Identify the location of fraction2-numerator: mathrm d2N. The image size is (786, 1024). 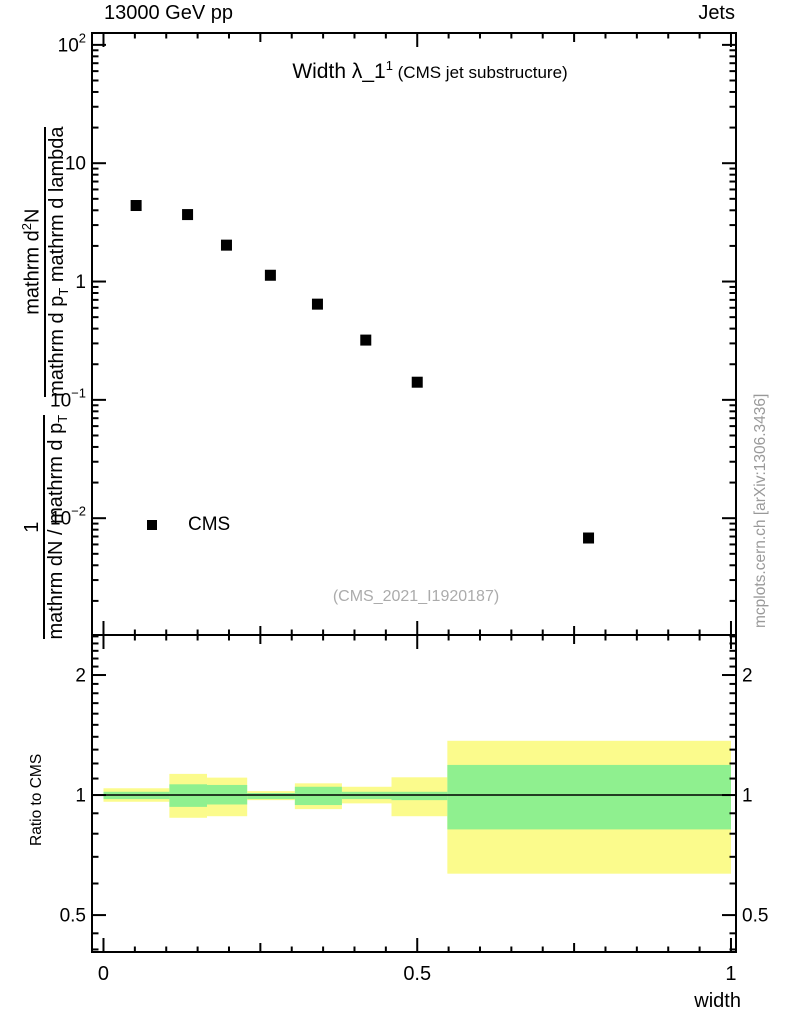
(33, 261).